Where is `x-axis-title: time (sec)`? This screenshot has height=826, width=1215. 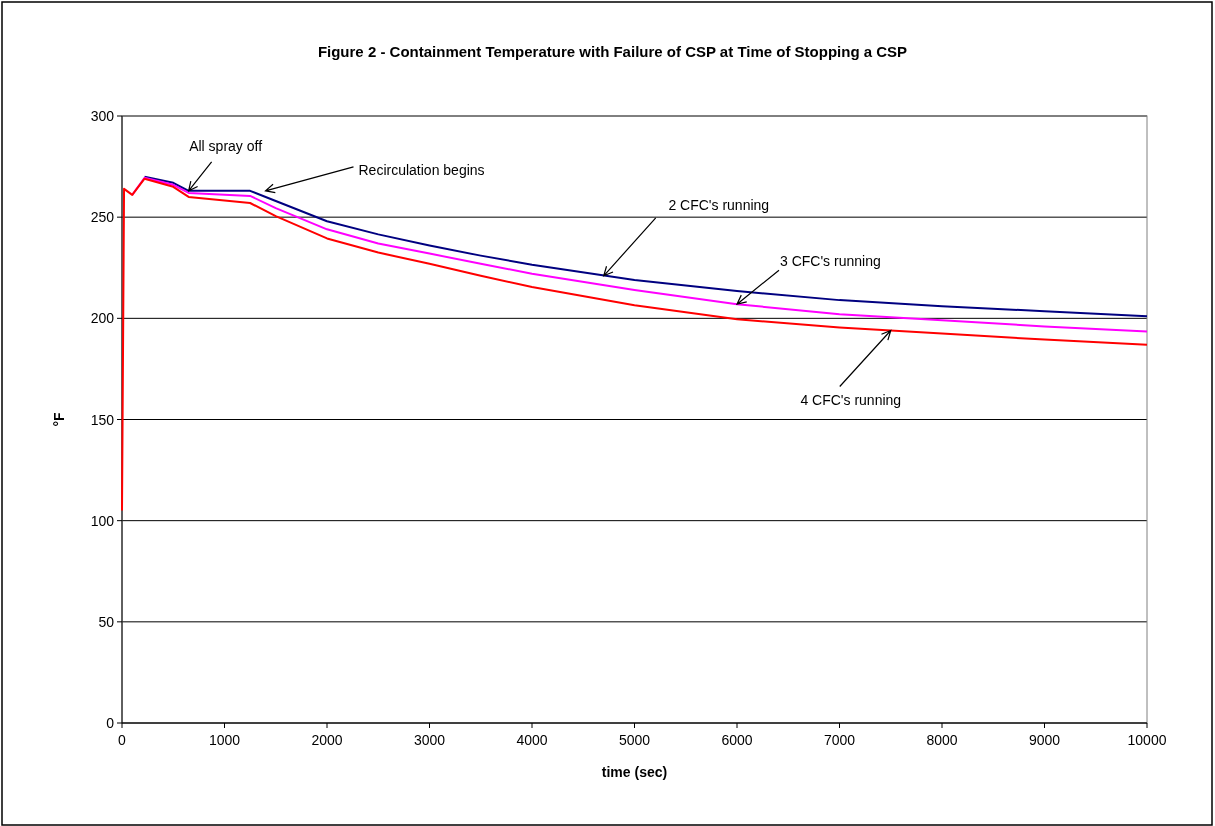 x-axis-title: time (sec) is located at coordinates (634, 772).